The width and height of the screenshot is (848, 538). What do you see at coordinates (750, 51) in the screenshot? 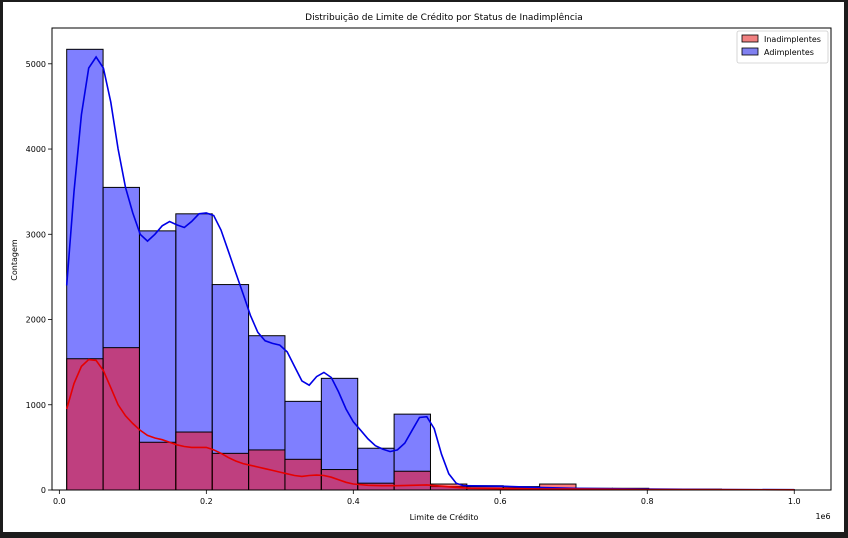
I see `legend-swatch-adimplentes` at bounding box center [750, 51].